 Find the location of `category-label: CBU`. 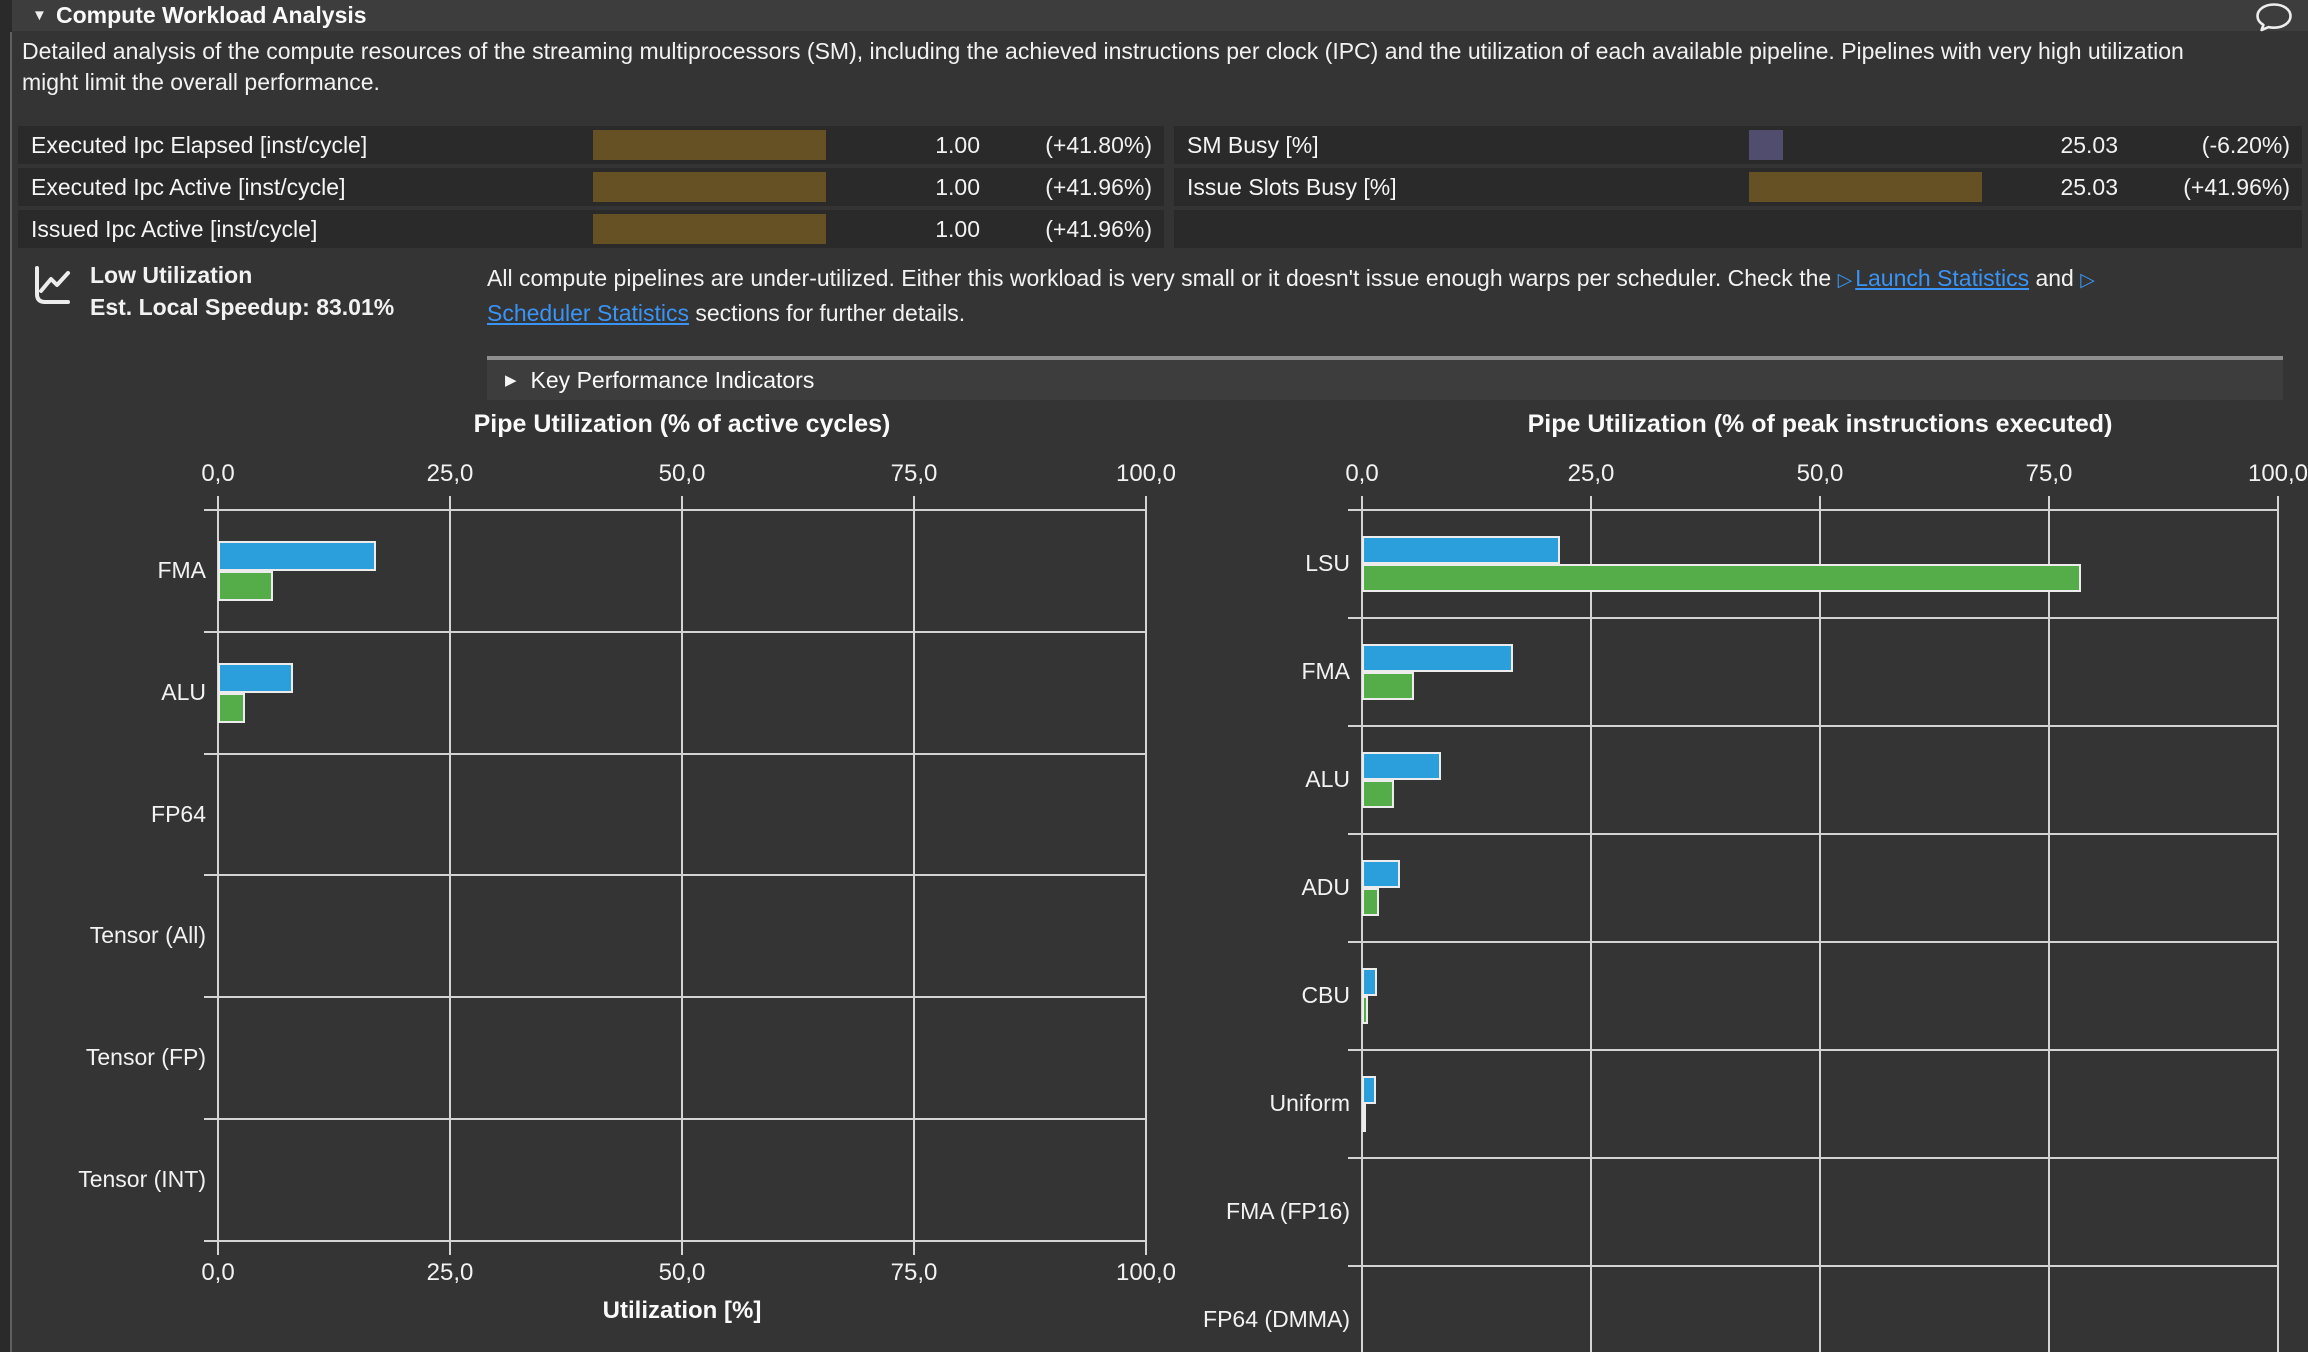

category-label: CBU is located at coordinates (1325, 995).